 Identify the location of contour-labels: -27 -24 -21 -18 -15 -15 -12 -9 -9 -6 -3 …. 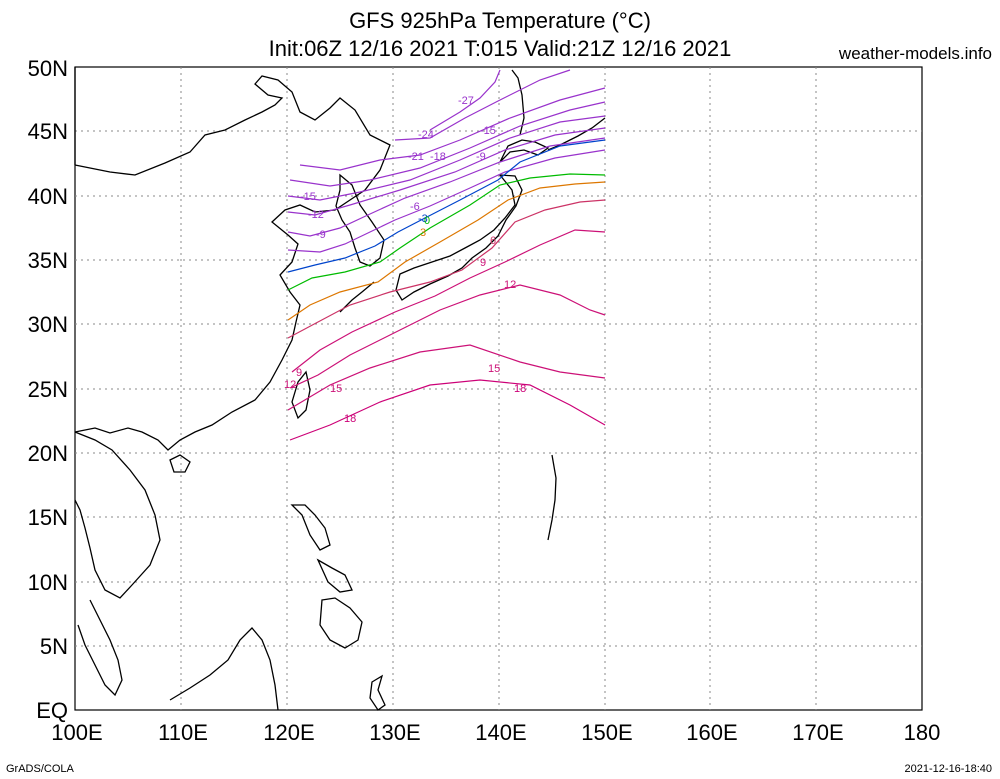
(405, 260).